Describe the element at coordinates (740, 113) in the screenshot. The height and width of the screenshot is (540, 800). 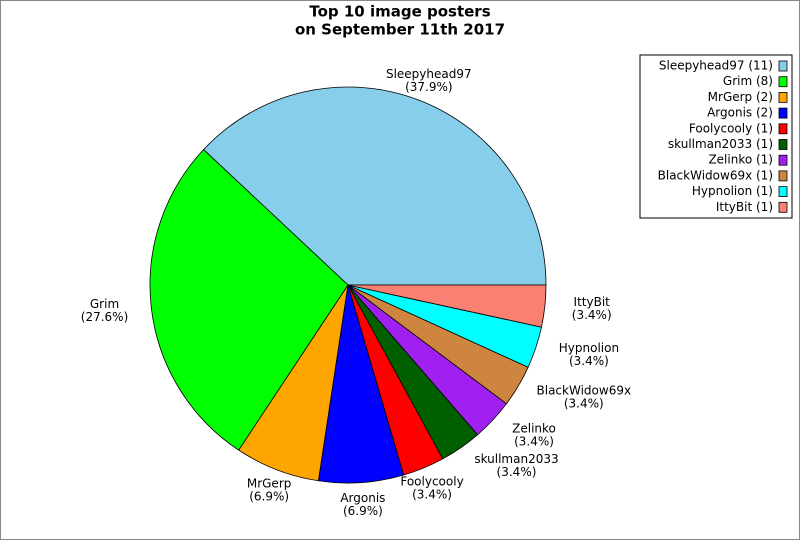
I see `legend-label: Argonis (2)` at that location.